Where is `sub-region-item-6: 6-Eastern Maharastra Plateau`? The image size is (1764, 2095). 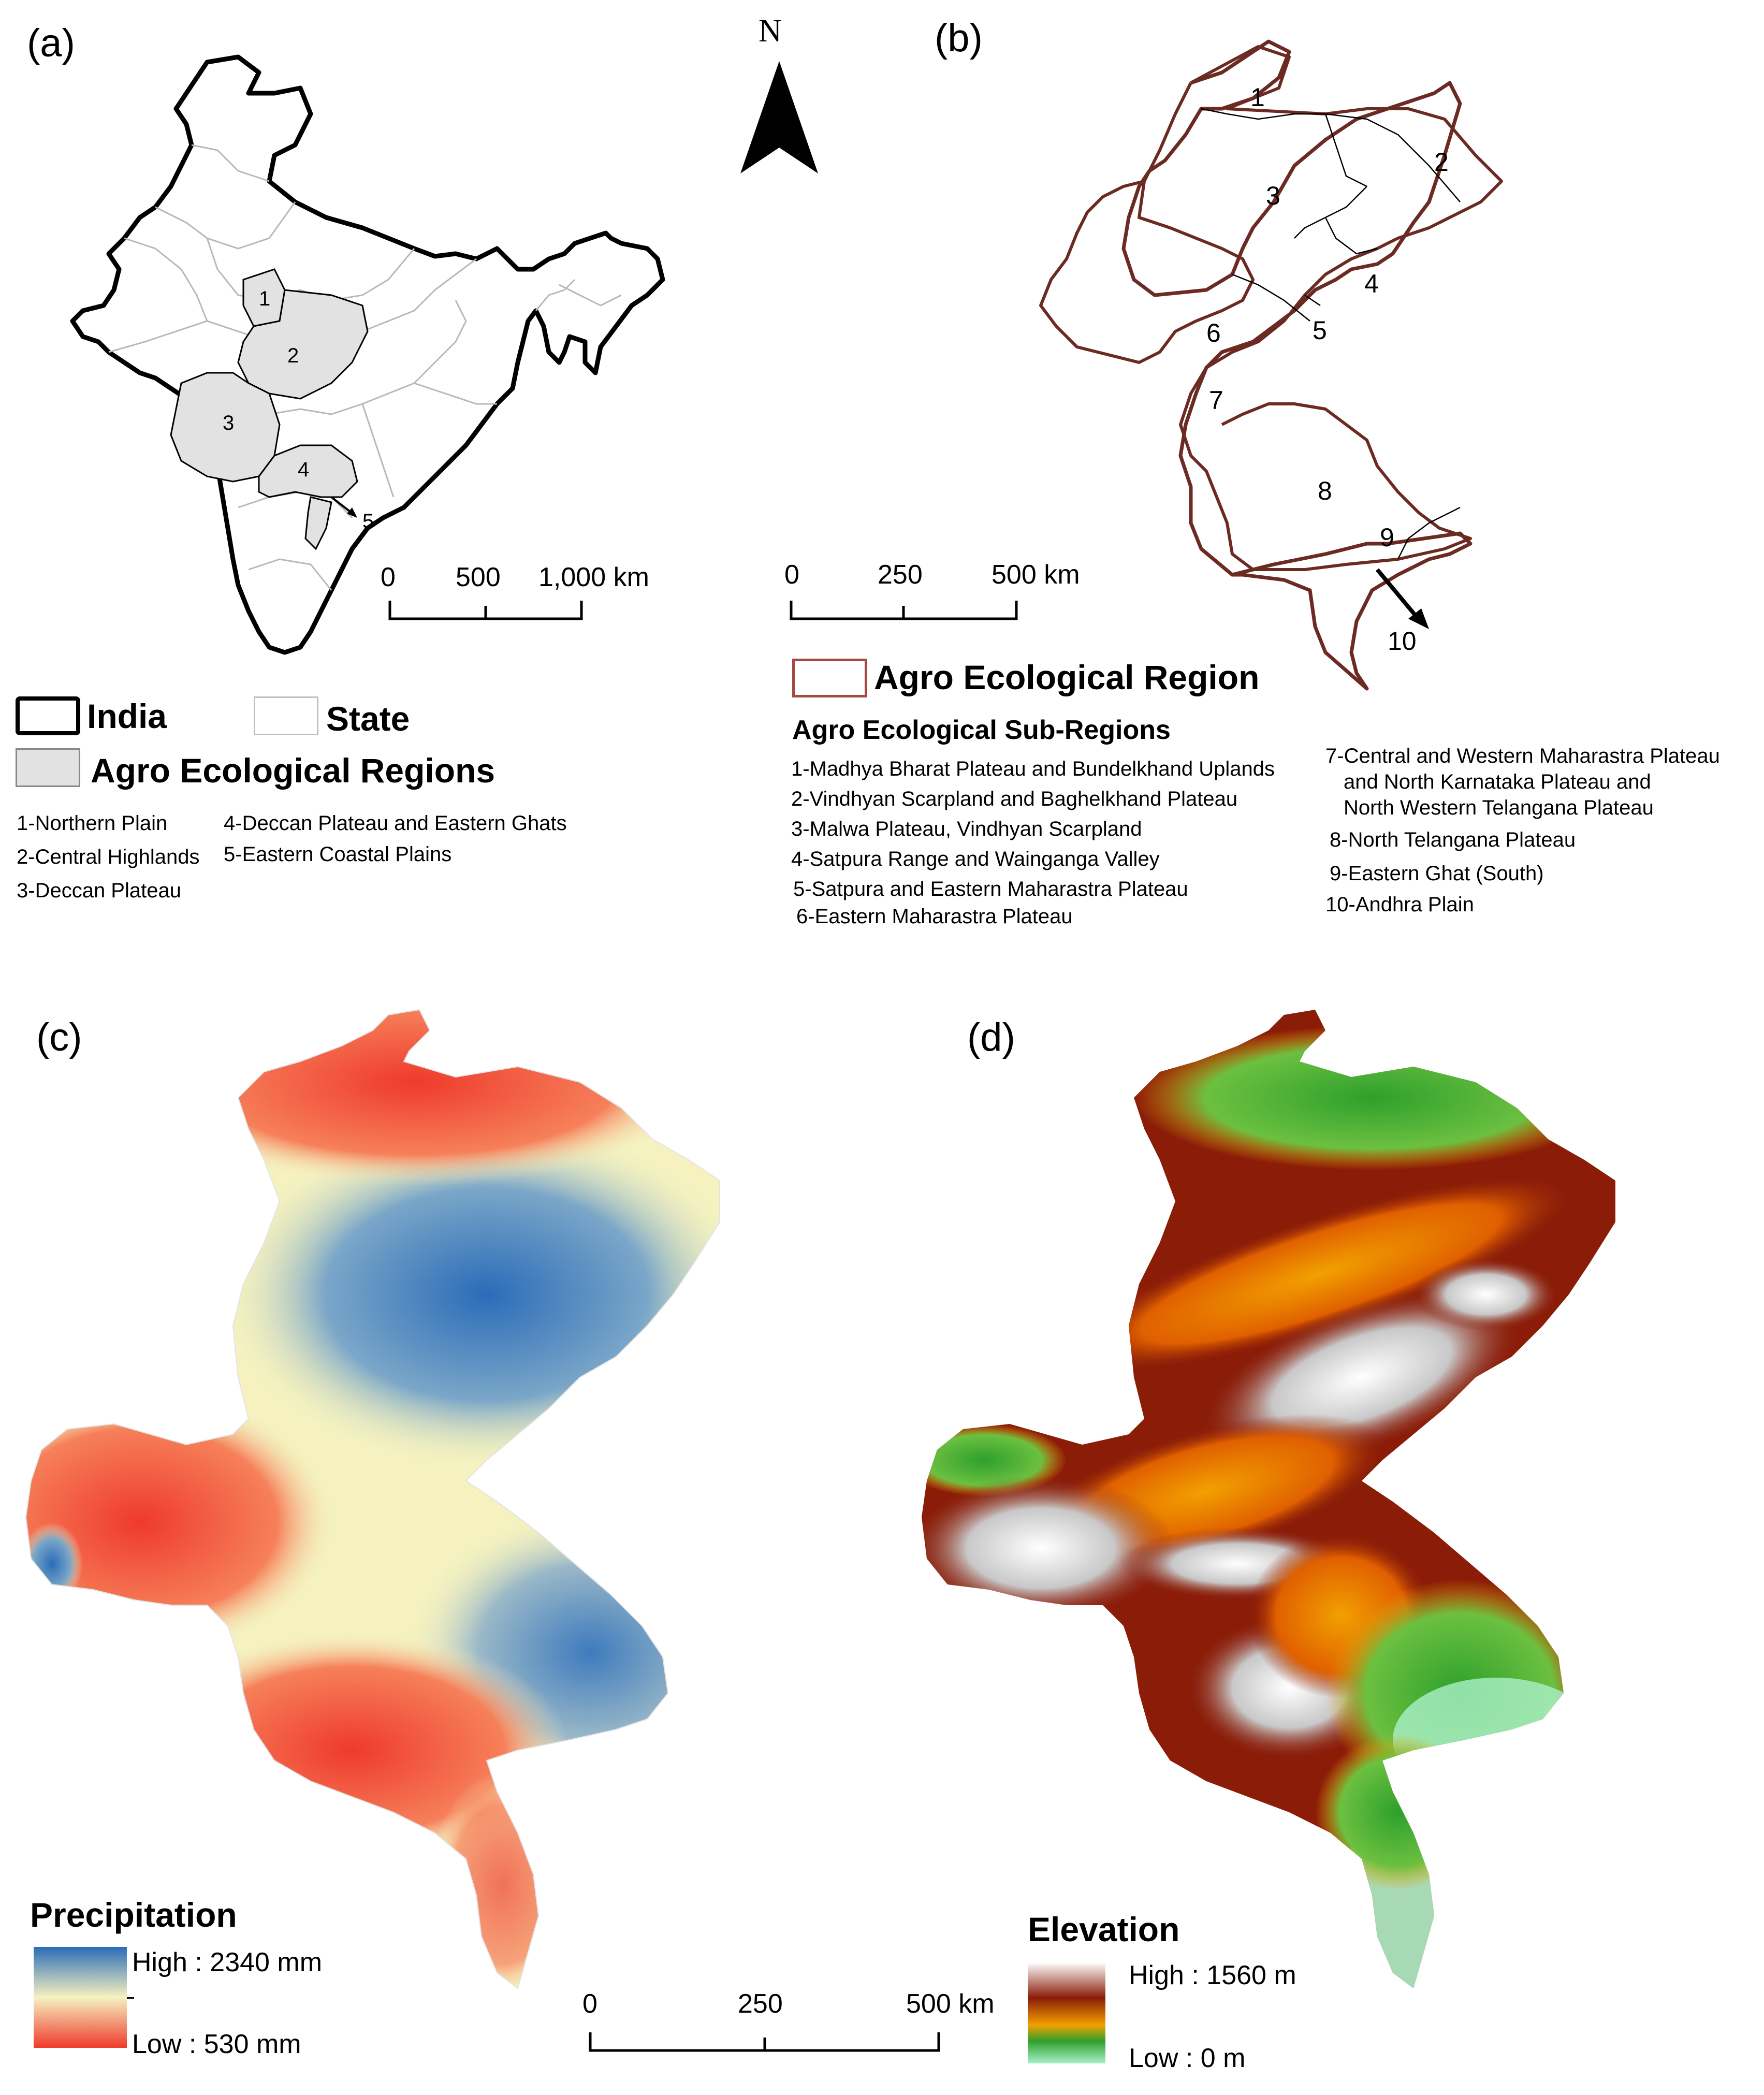
sub-region-item-6: 6-Eastern Maharastra Plateau is located at coordinates (934, 917).